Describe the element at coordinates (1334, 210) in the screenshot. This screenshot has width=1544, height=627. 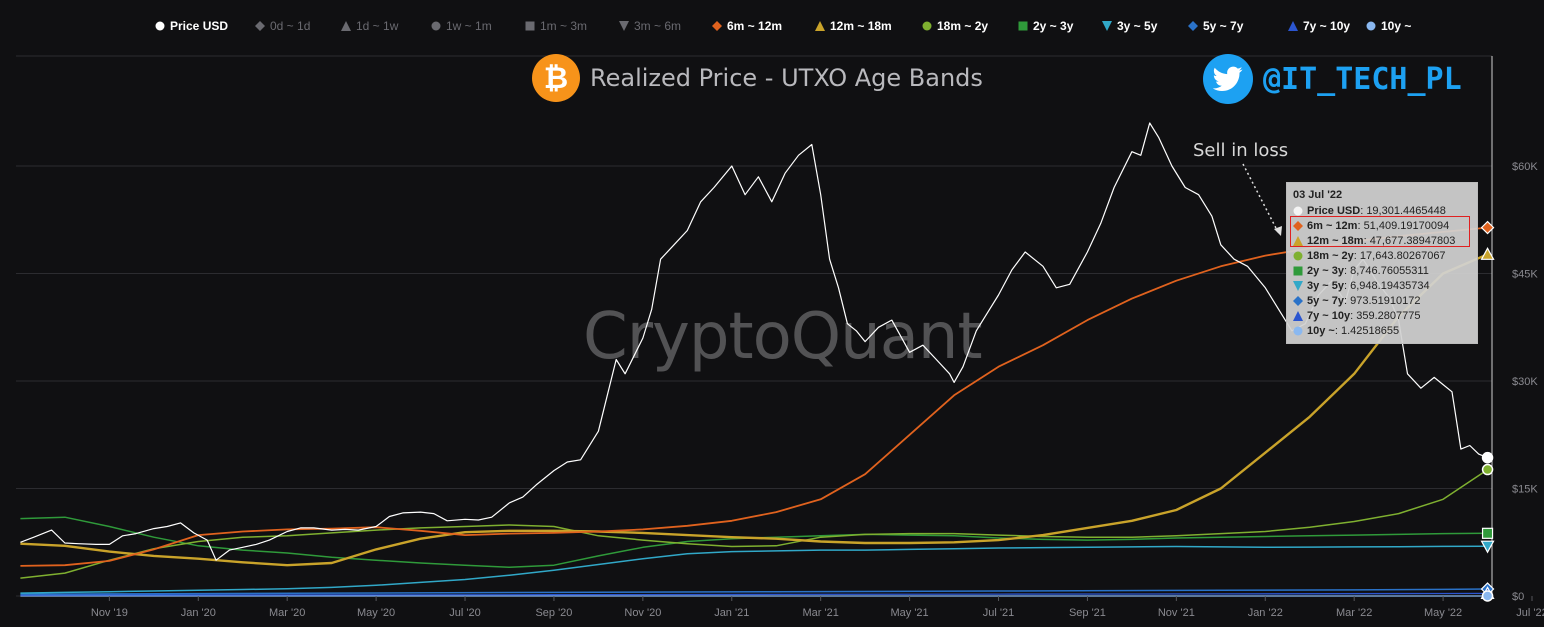
I see `tooltip-row-label: Price USD` at that location.